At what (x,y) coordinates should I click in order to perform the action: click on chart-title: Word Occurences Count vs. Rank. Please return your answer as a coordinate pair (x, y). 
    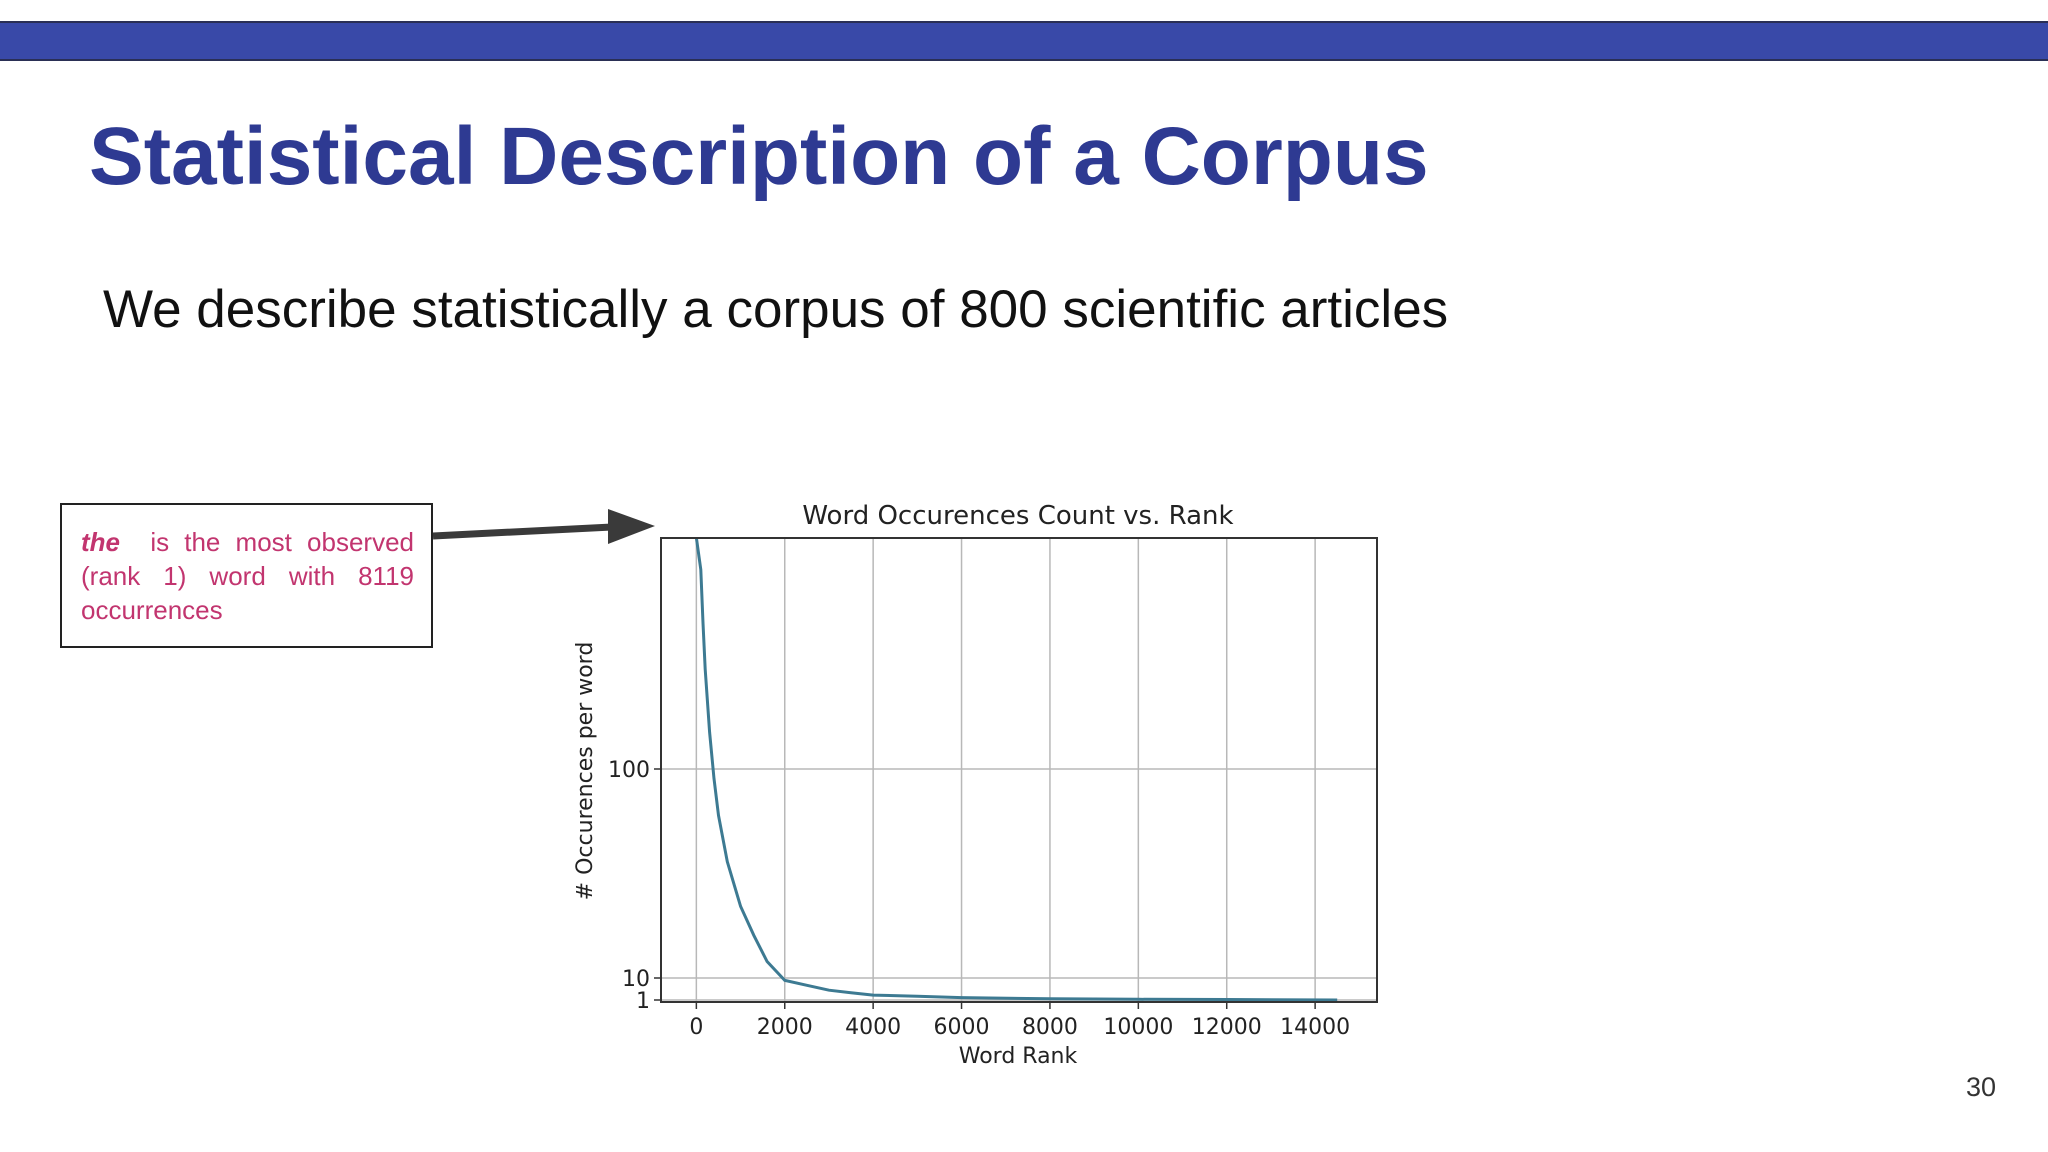
    Looking at the image, I should click on (1017, 516).